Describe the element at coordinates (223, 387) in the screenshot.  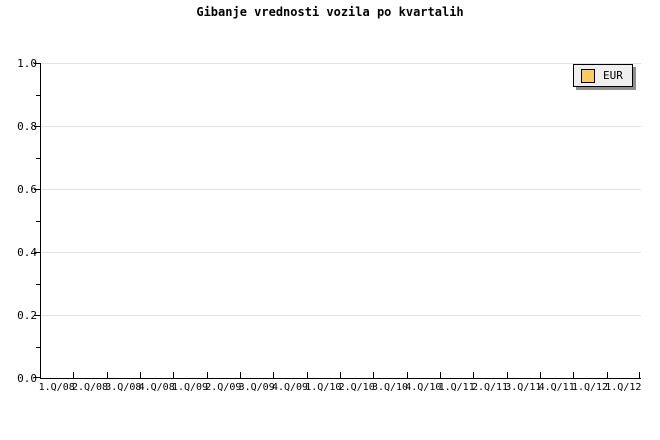
I see `x-tick-label: 2.Q/09` at that location.